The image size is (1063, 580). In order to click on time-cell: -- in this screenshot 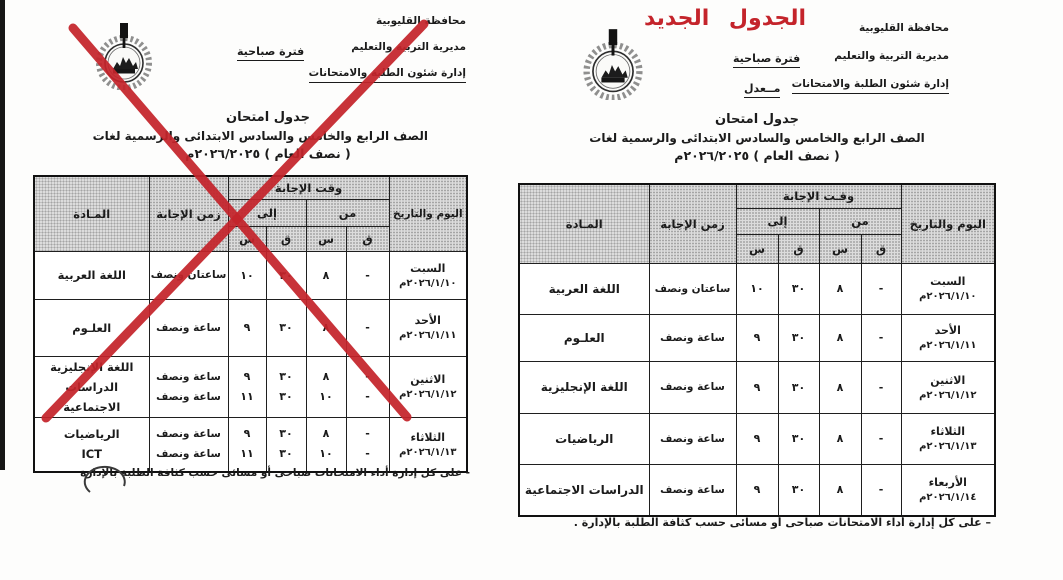, I will do `click(367, 444)`.